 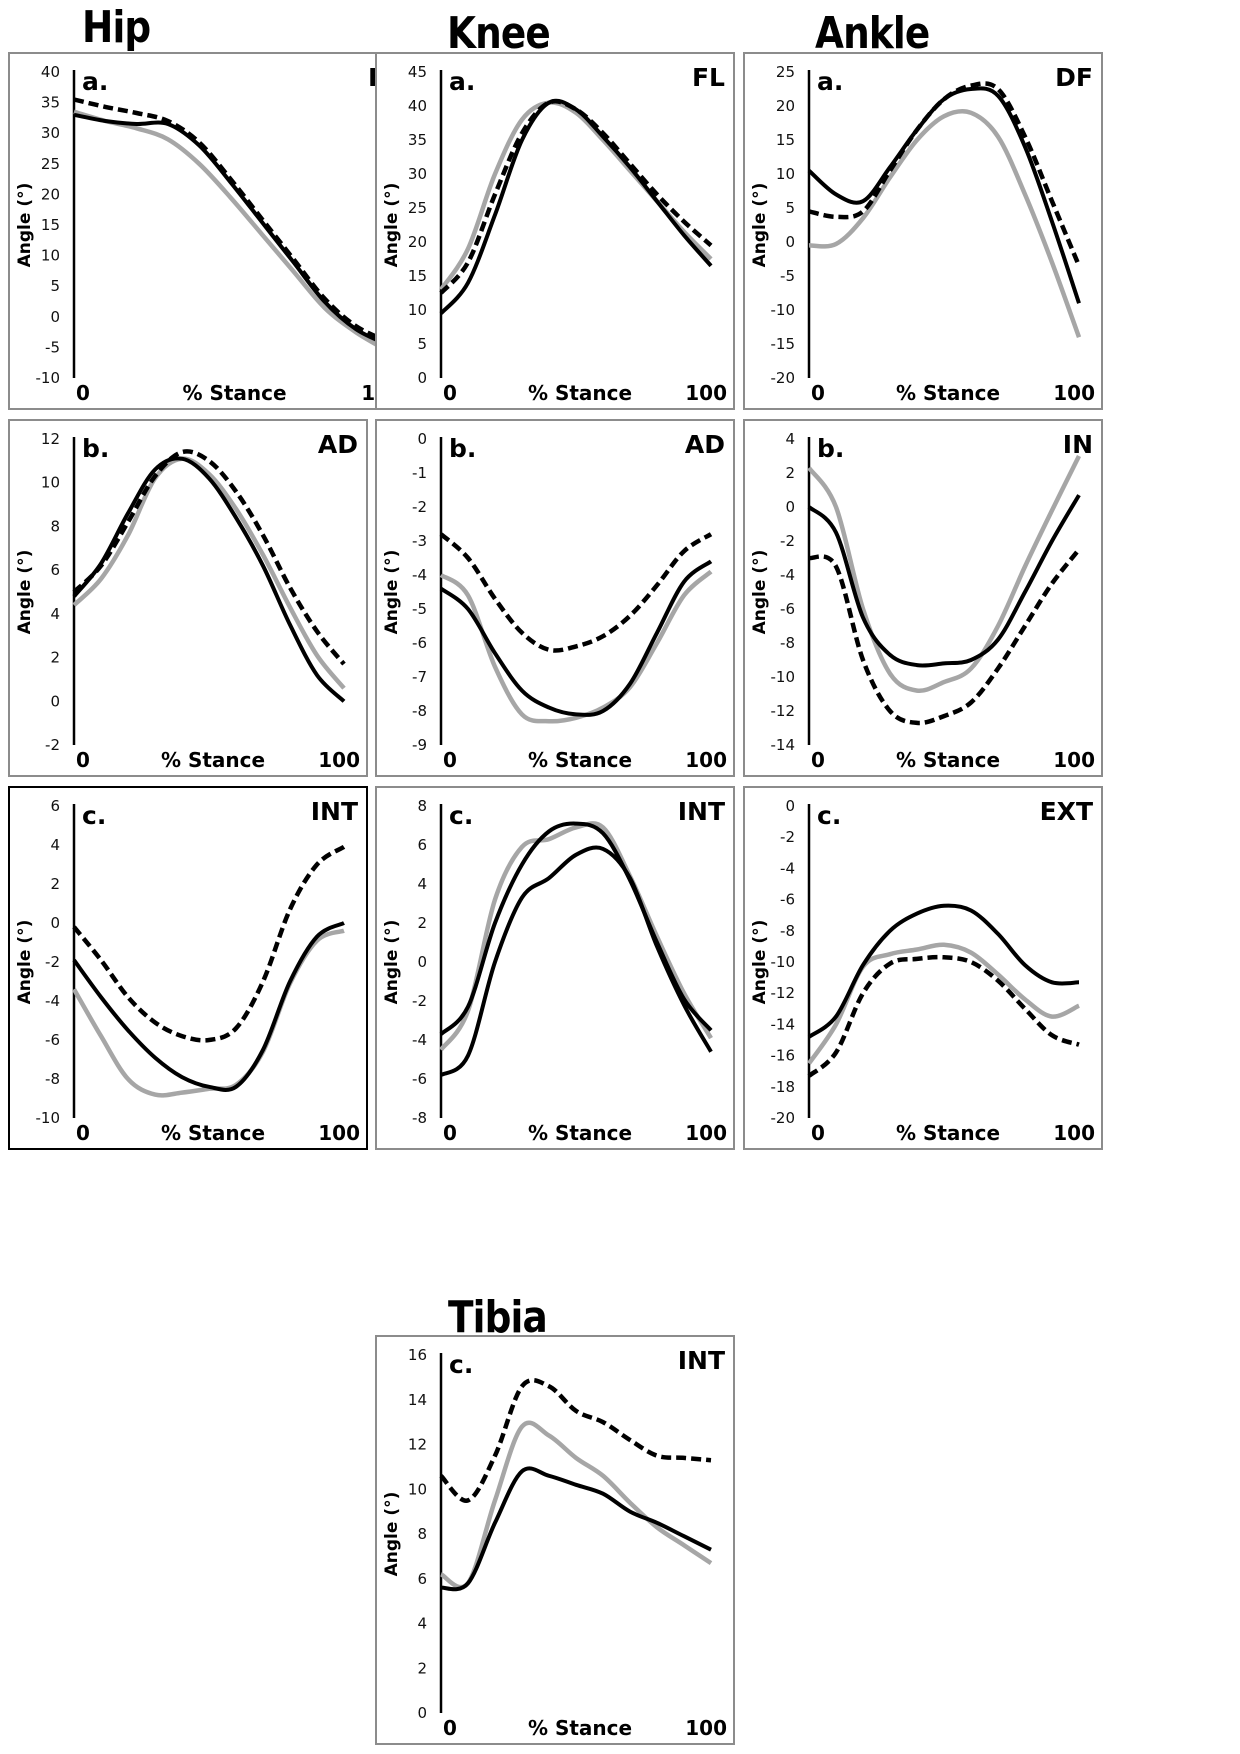 I want to click on chart-svg-hip-b: 12 10 8 6 4 2 0 -2 Angle (°) 0 % Stance 100 b. AD, so click(x=187, y=601).